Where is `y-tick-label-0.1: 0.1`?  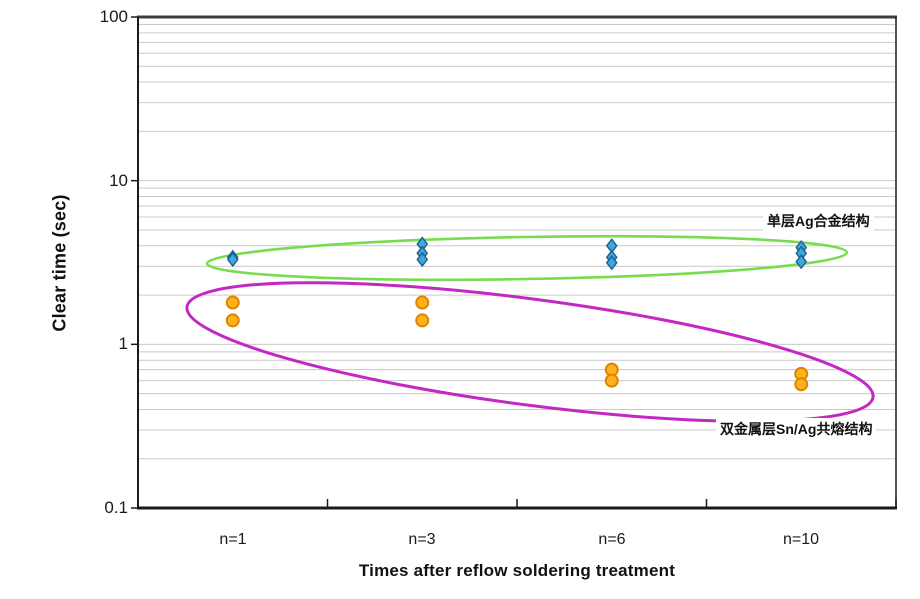
y-tick-label-0.1: 0.1 is located at coordinates (116, 507).